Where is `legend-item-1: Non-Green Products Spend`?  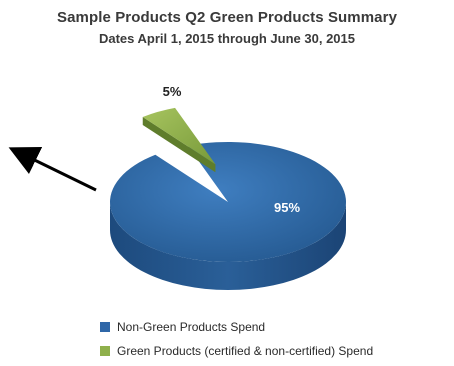 legend-item-1: Non-Green Products Spend is located at coordinates (236, 327).